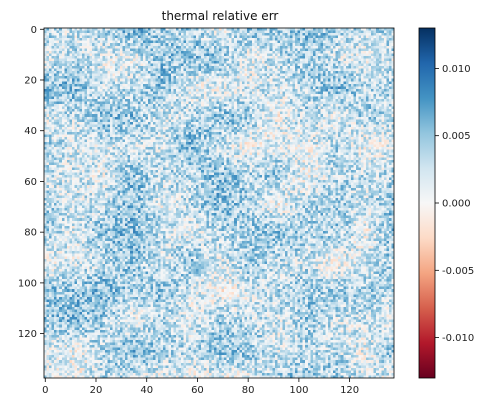 The image size is (490, 399). I want to click on x-axis: 0 20 40 60 80 100 120, so click(200, 387).